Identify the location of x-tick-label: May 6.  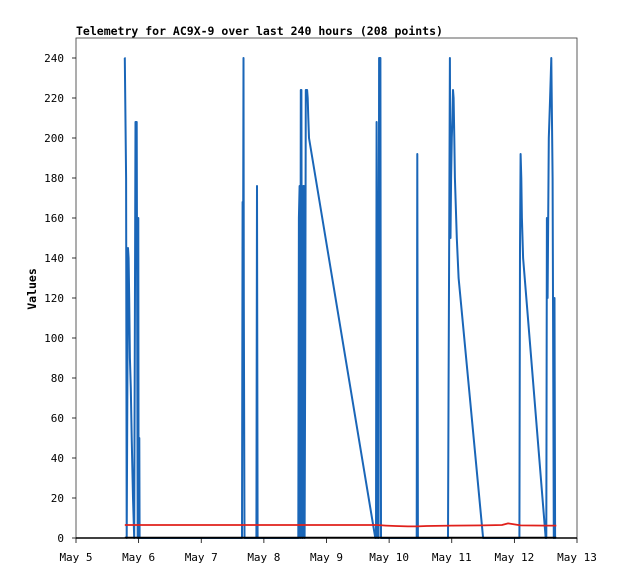
(138, 557).